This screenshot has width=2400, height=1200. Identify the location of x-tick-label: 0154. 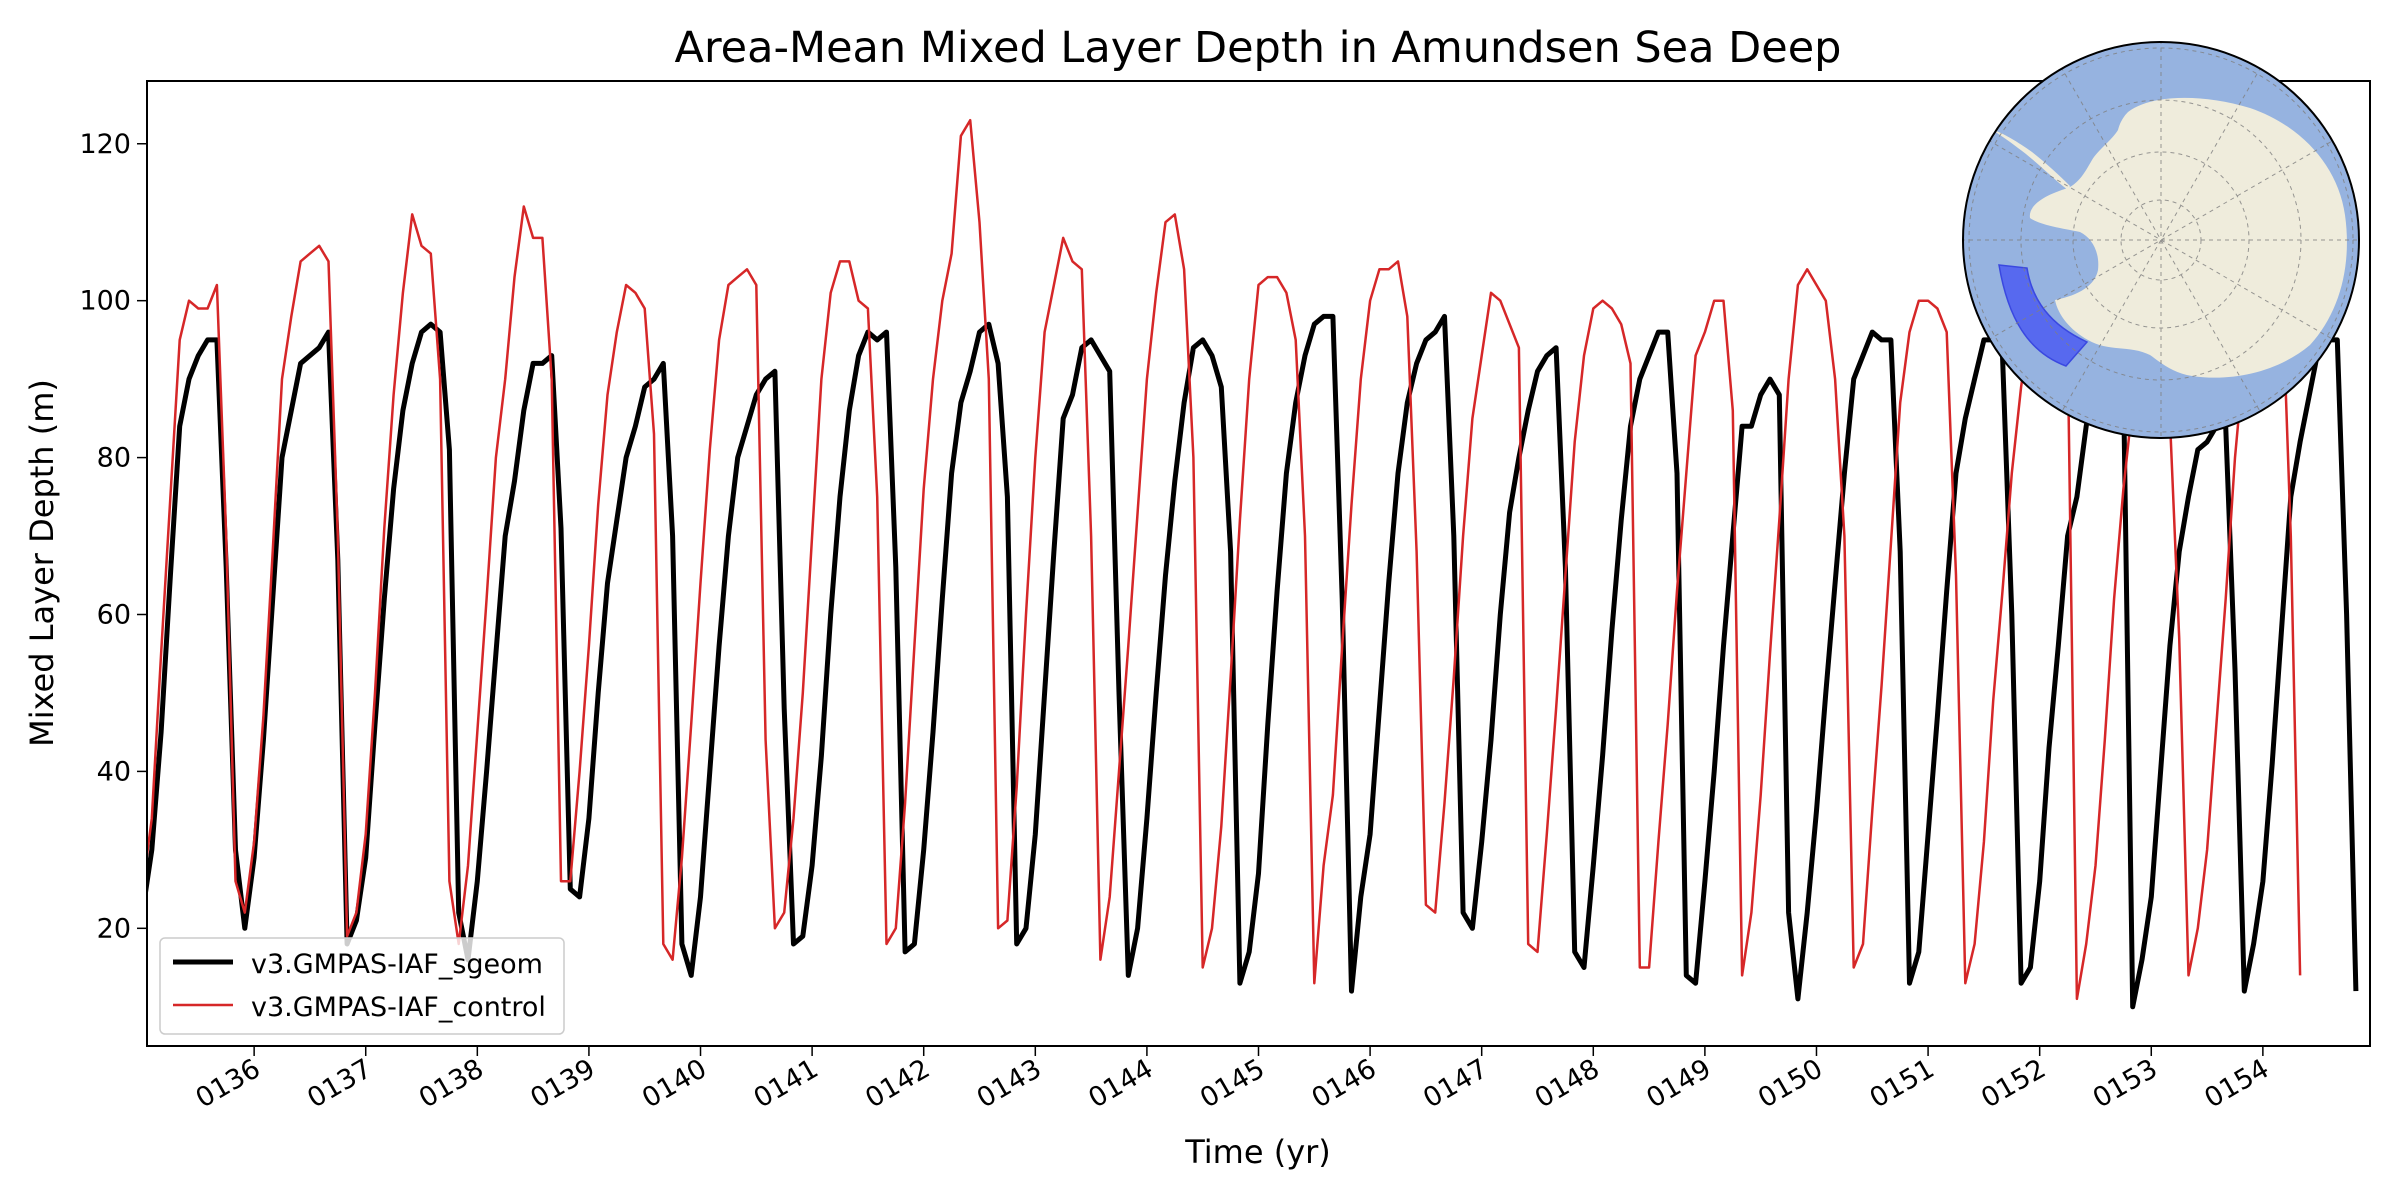
(2236, 1083).